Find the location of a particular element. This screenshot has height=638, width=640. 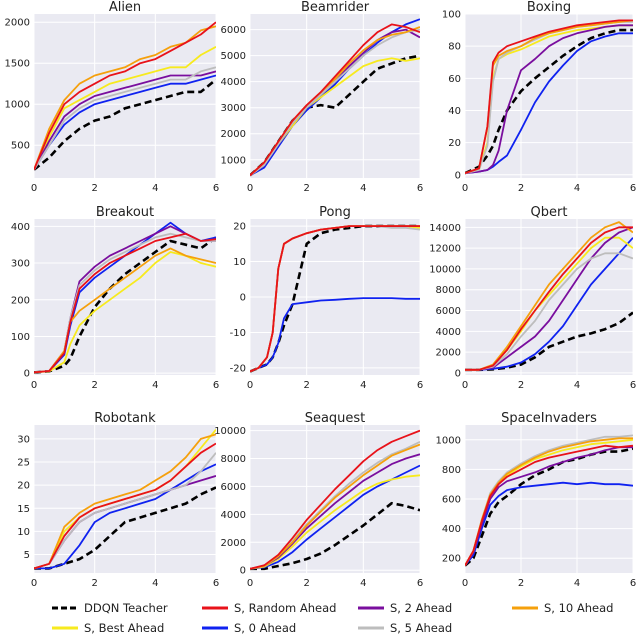

legend-label: S, Random Ahead is located at coordinates (285, 608).